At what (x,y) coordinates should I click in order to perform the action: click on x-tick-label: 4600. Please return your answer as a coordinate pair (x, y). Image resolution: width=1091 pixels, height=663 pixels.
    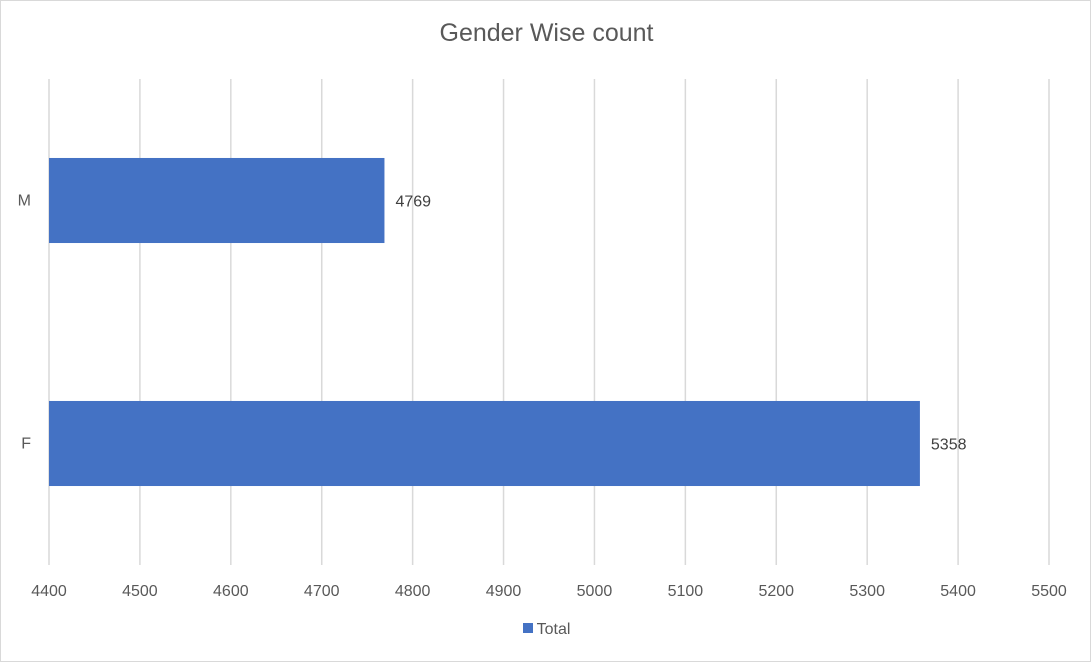
    Looking at the image, I should click on (231, 591).